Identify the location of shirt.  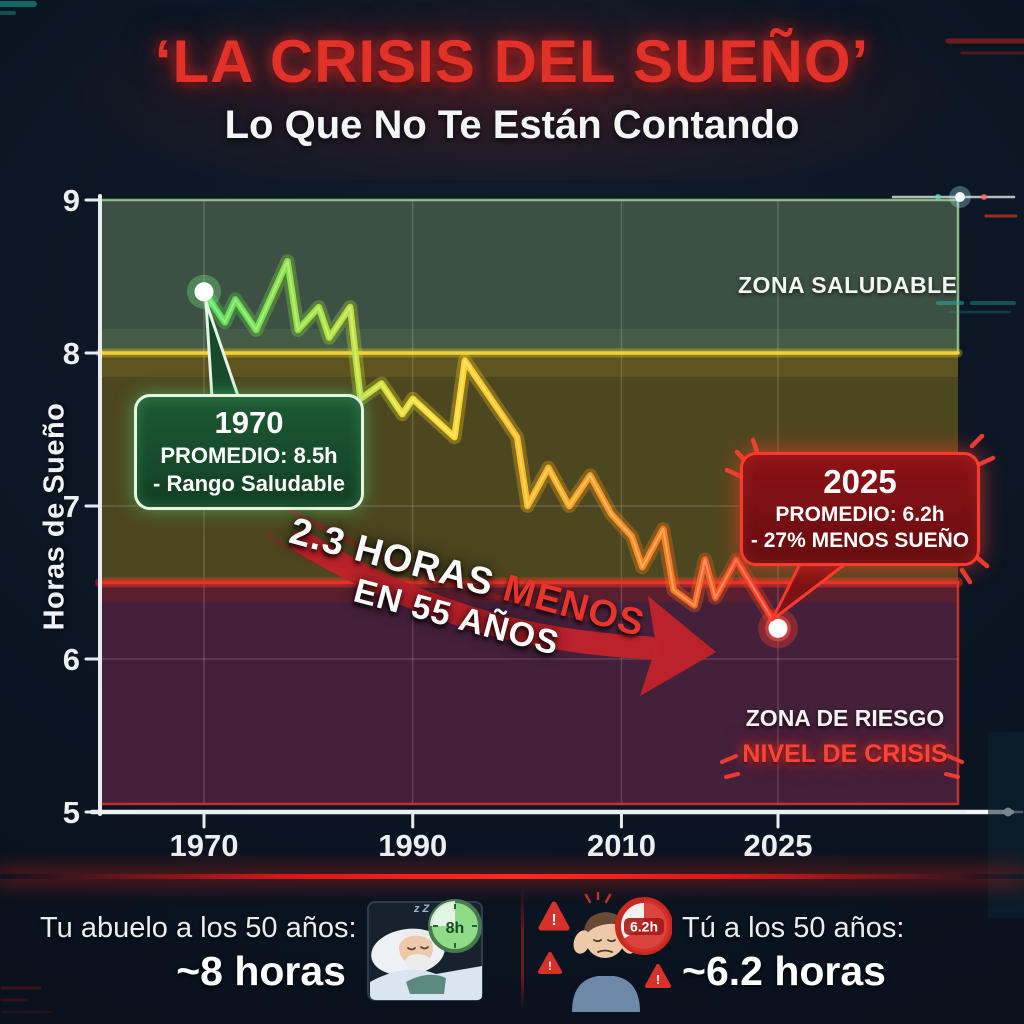
(606, 994).